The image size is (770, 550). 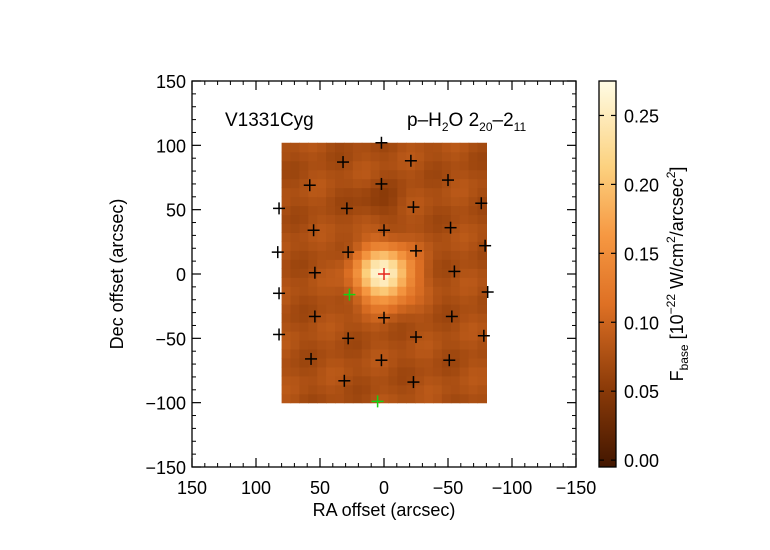 I want to click on line-label-sub1: 2, so click(x=445, y=127).